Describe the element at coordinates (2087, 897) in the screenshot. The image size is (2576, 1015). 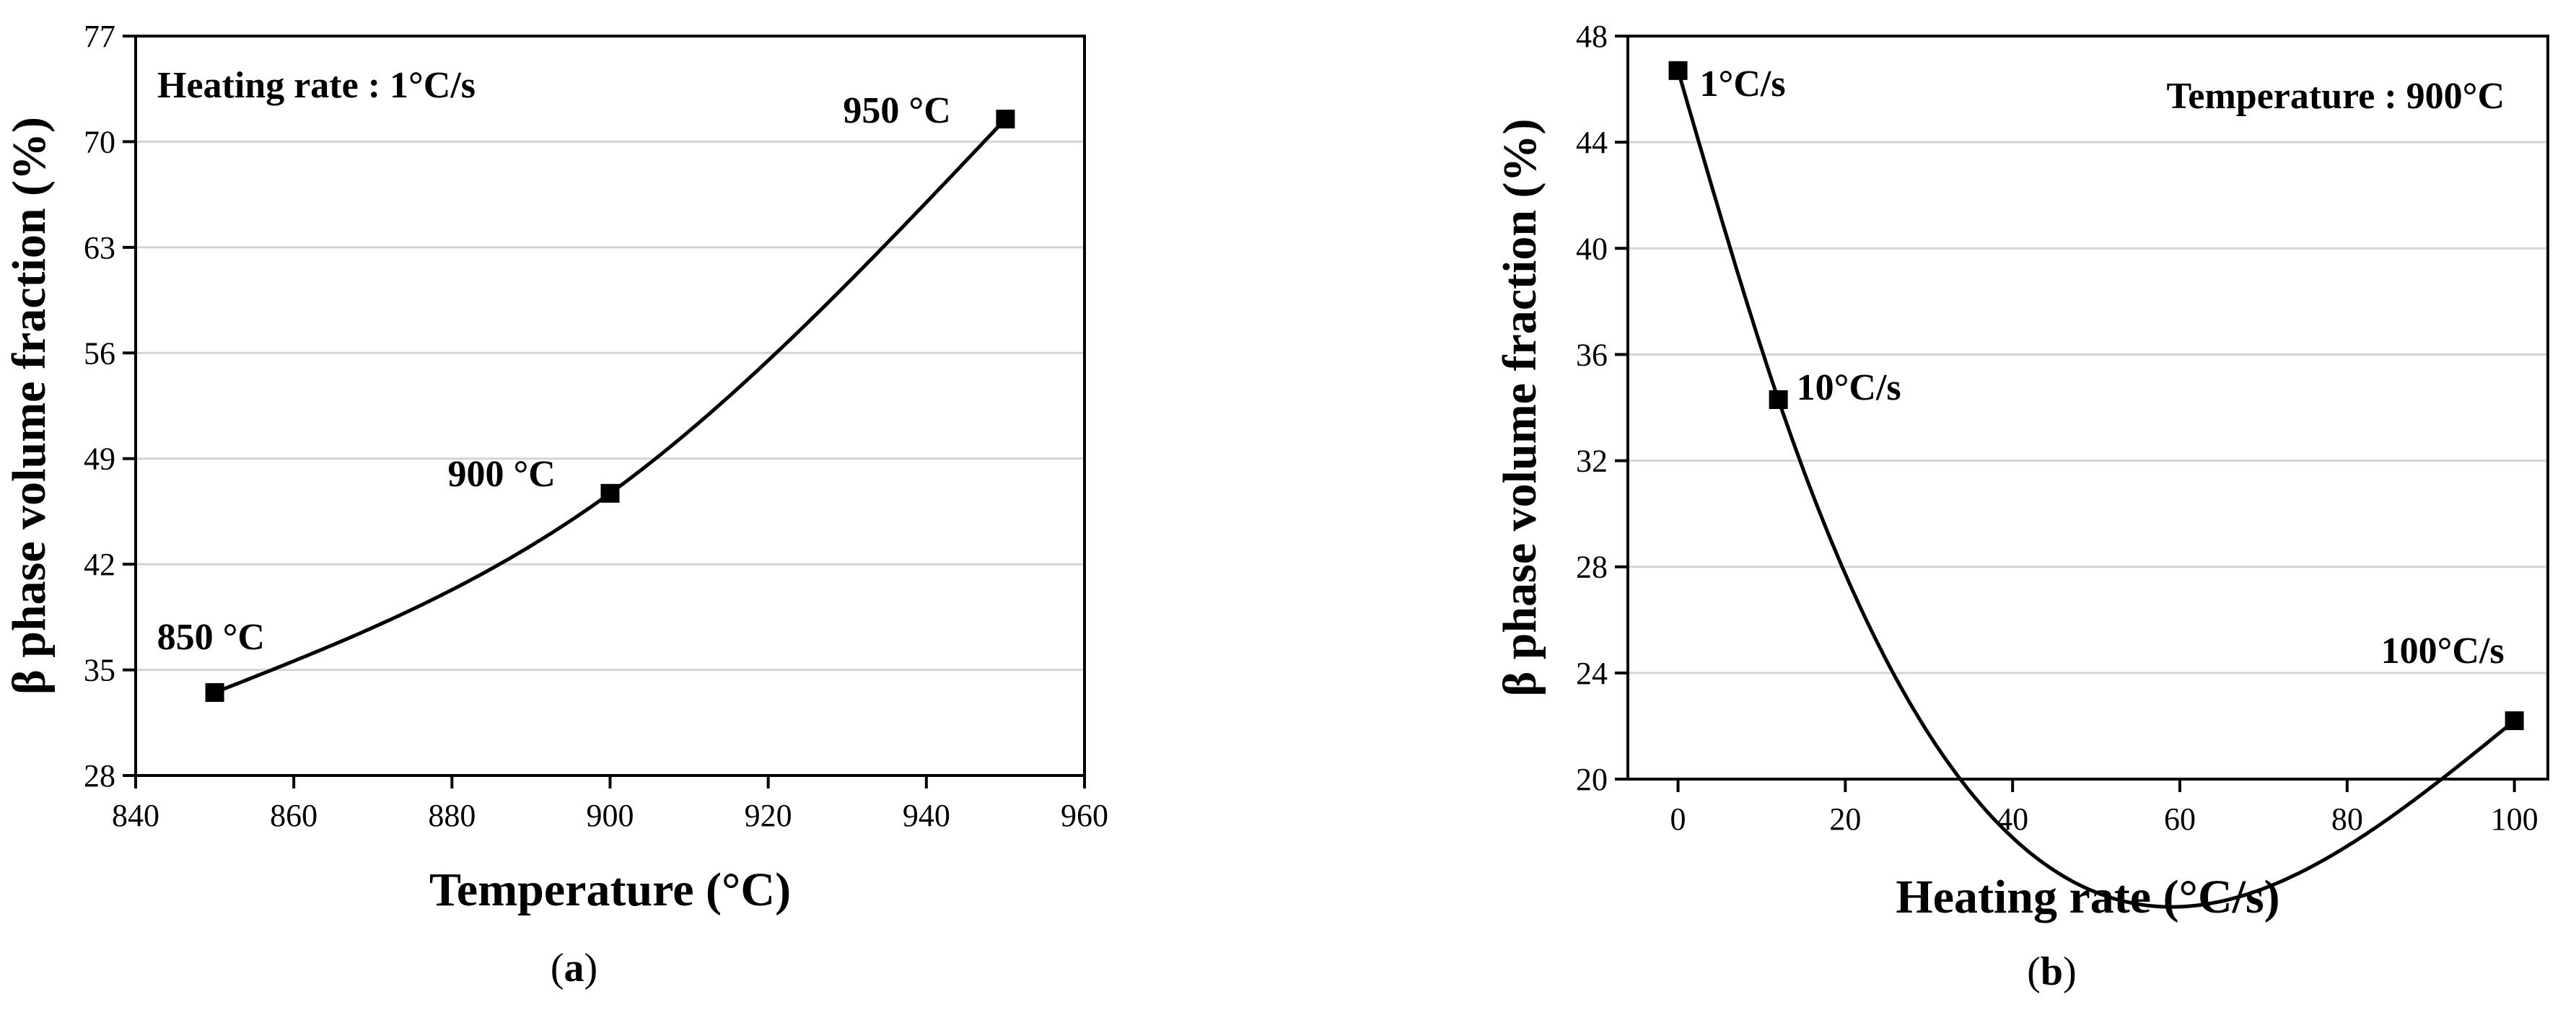
I see `x-axis-label: Heating rate (°C/s)` at that location.